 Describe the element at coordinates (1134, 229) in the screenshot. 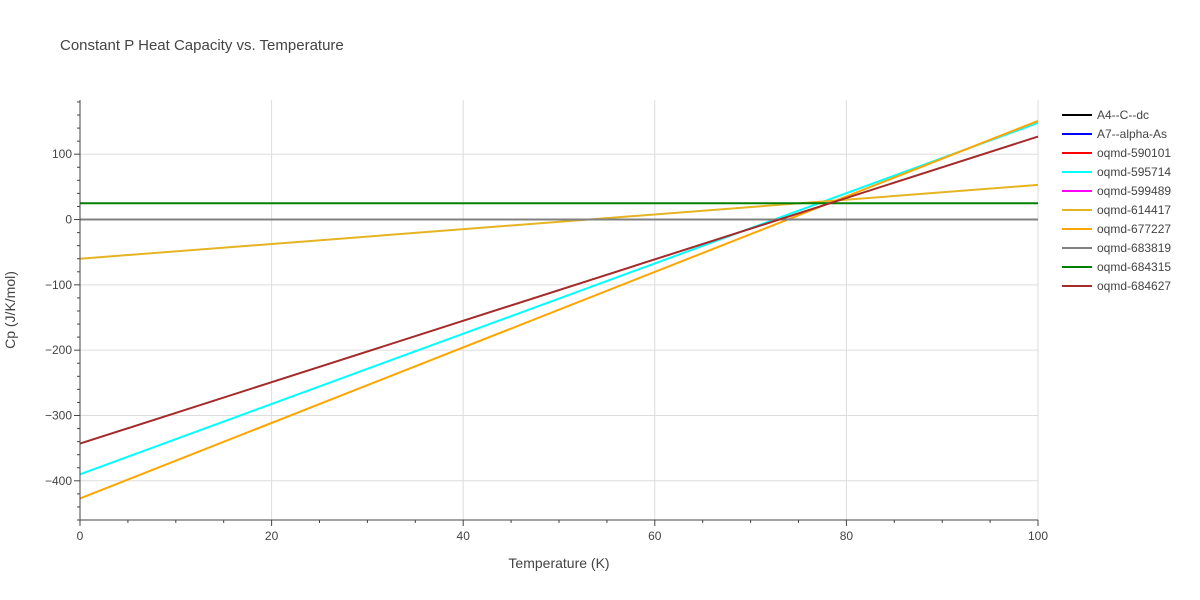

I see `legend-label: oqmd-677227` at that location.